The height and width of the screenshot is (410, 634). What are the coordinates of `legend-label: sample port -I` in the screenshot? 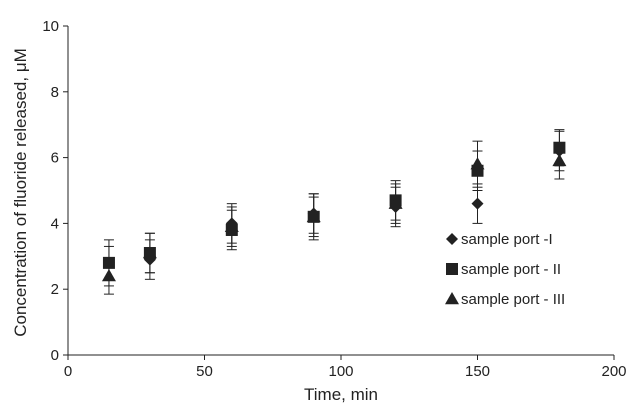 It's located at (507, 239).